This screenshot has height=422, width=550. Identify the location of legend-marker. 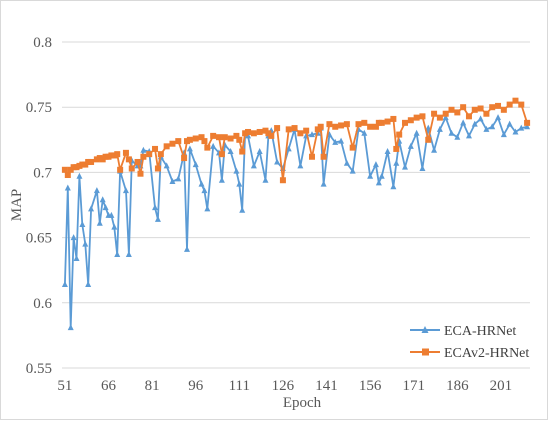
(425, 352).